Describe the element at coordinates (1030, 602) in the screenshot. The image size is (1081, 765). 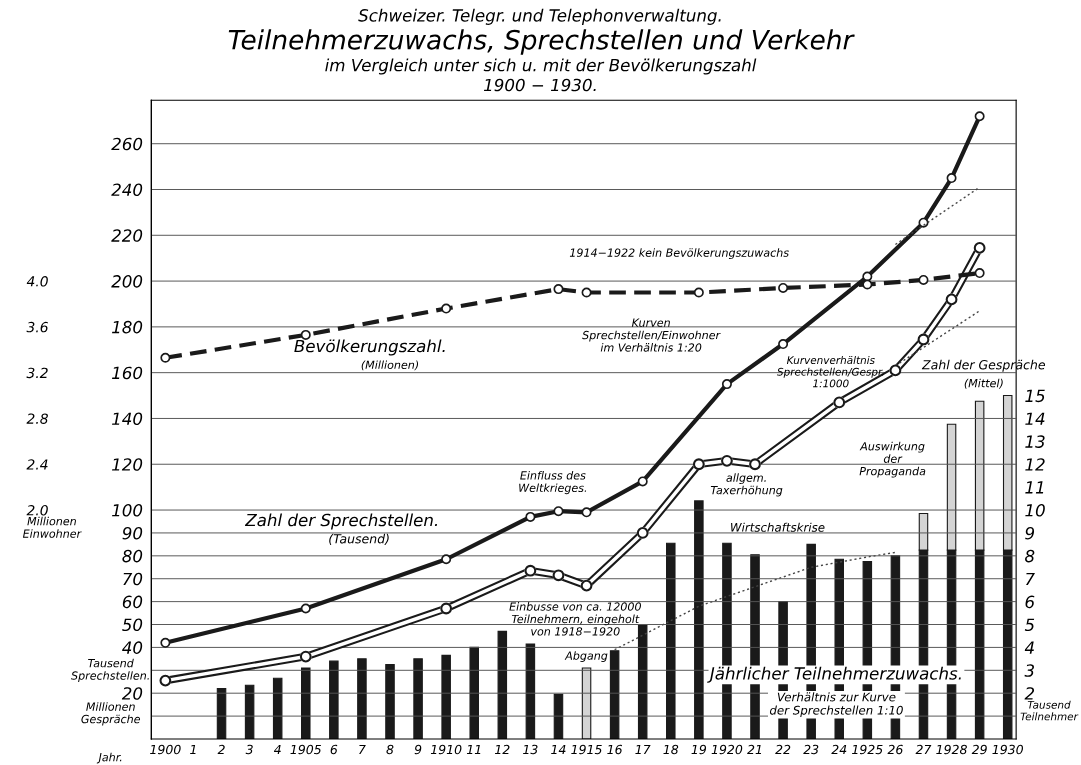
I see `y2-tick-label: 6` at that location.